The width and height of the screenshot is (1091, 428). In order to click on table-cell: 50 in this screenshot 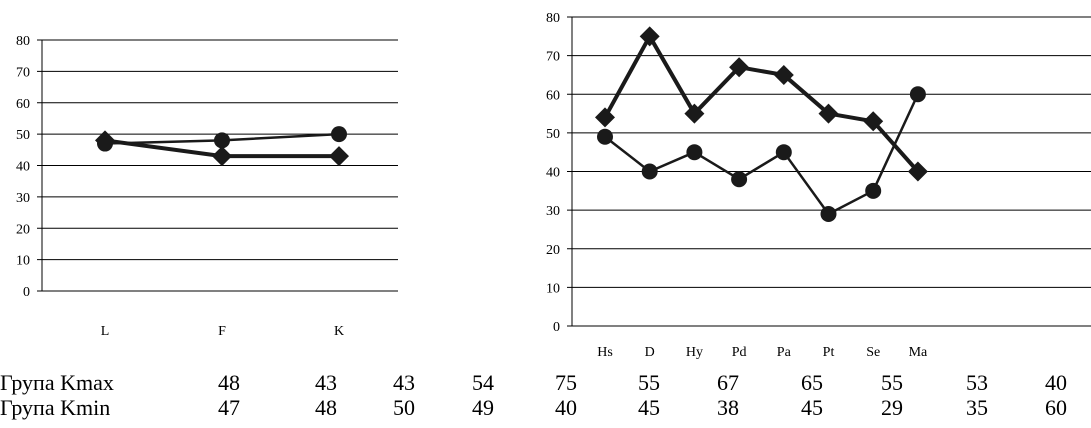, I will do `click(404, 407)`.